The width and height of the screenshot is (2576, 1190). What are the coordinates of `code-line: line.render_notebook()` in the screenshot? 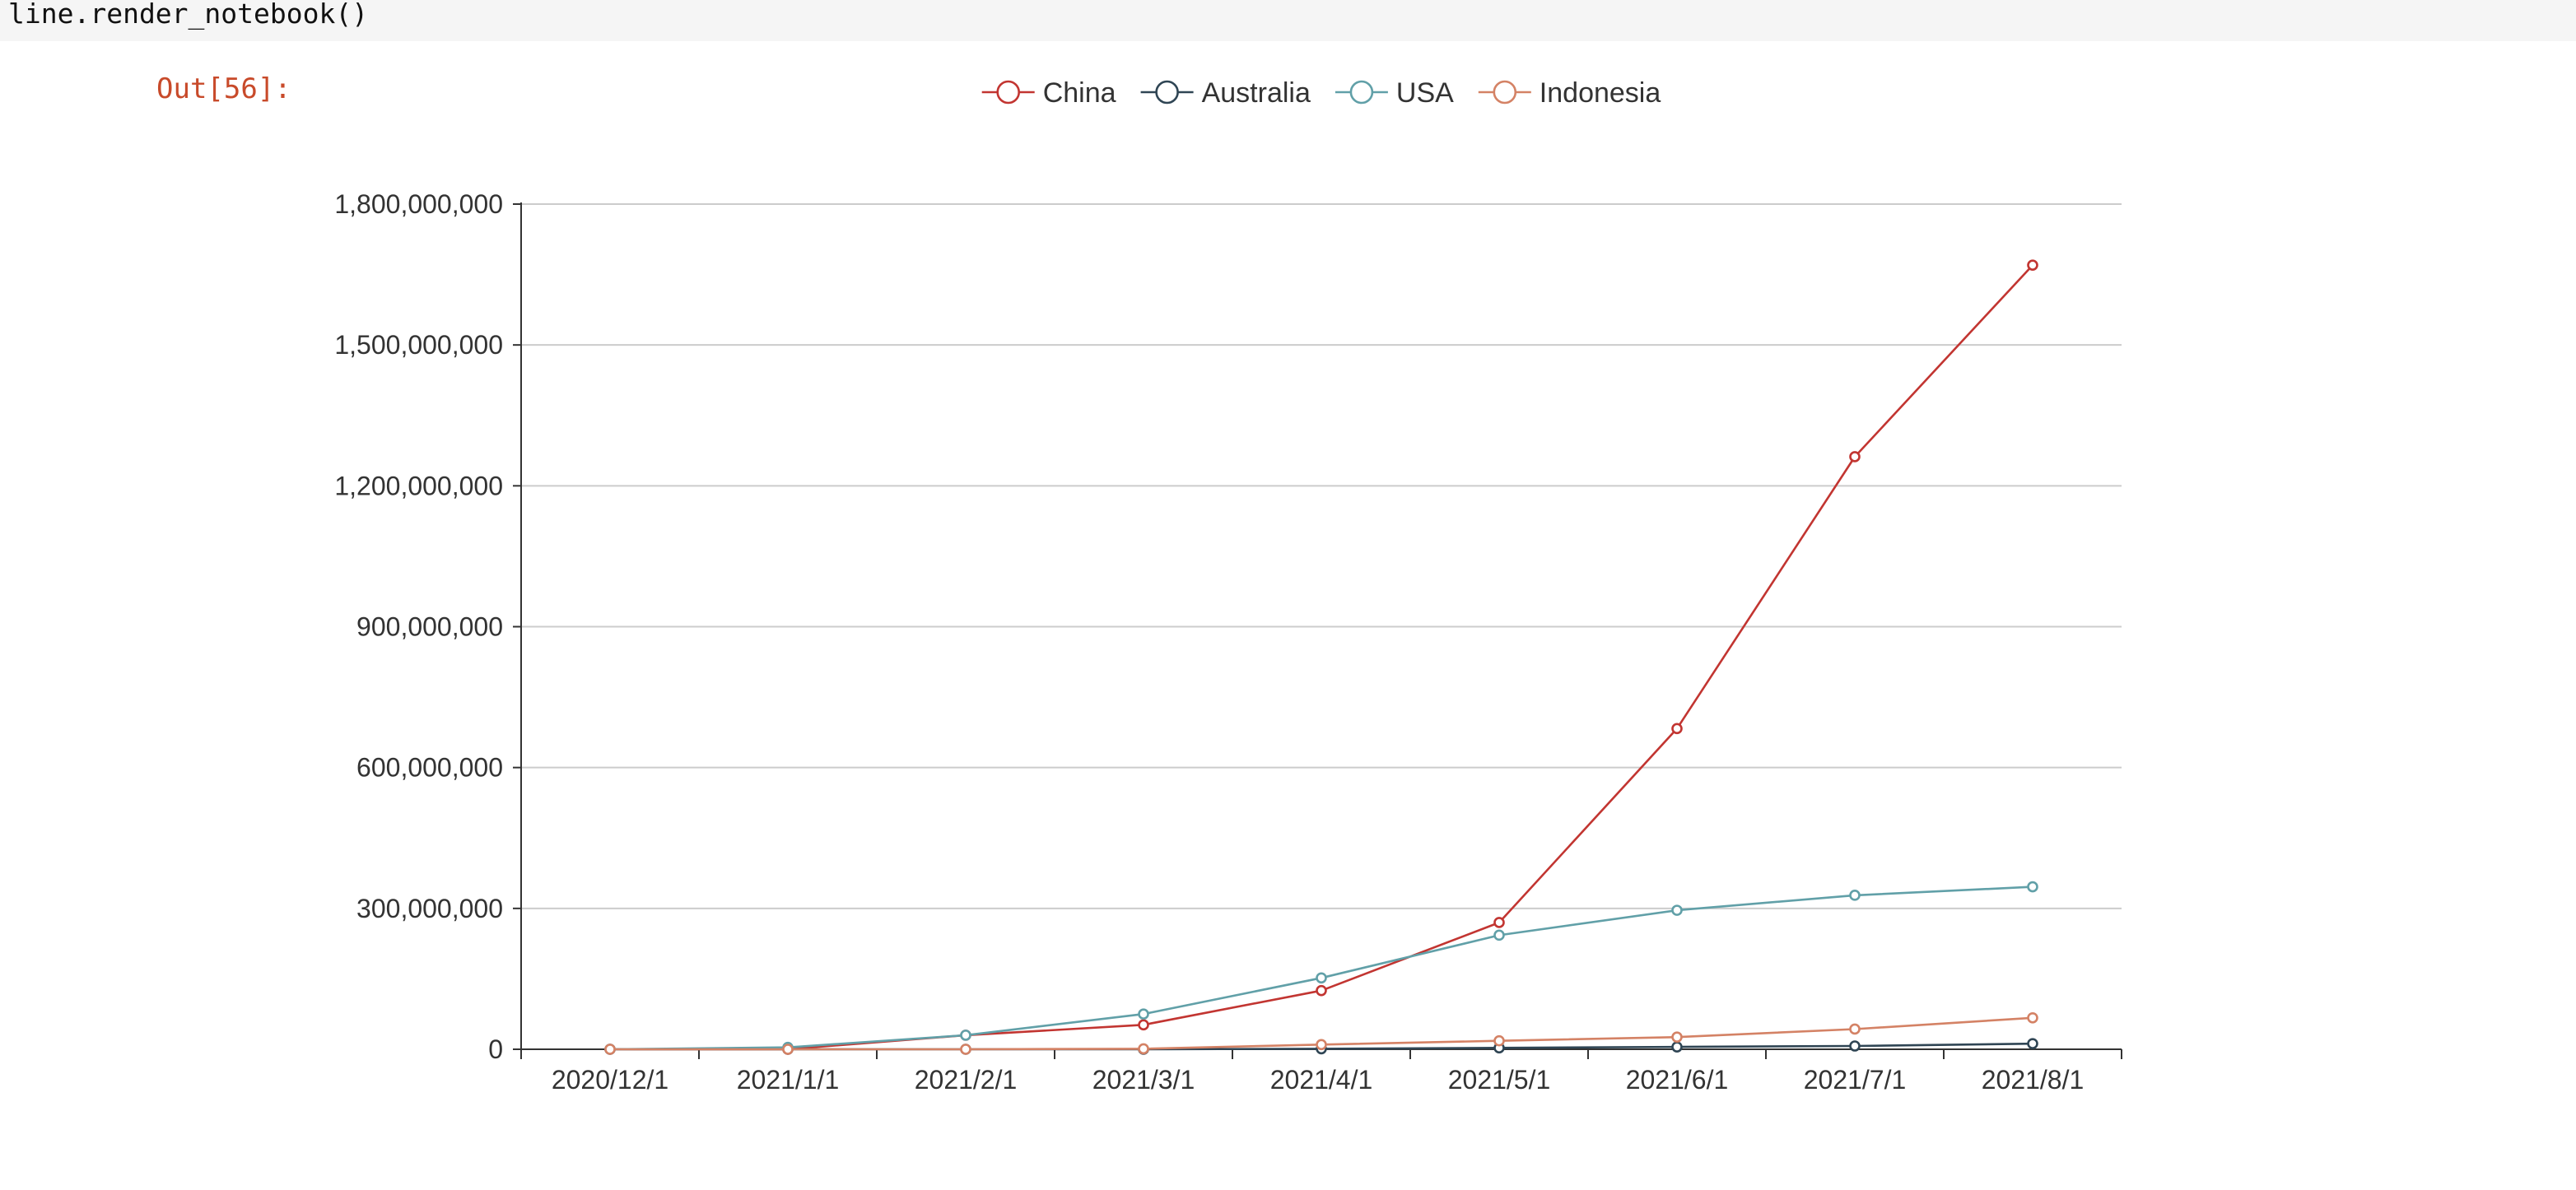 It's located at (188, 15).